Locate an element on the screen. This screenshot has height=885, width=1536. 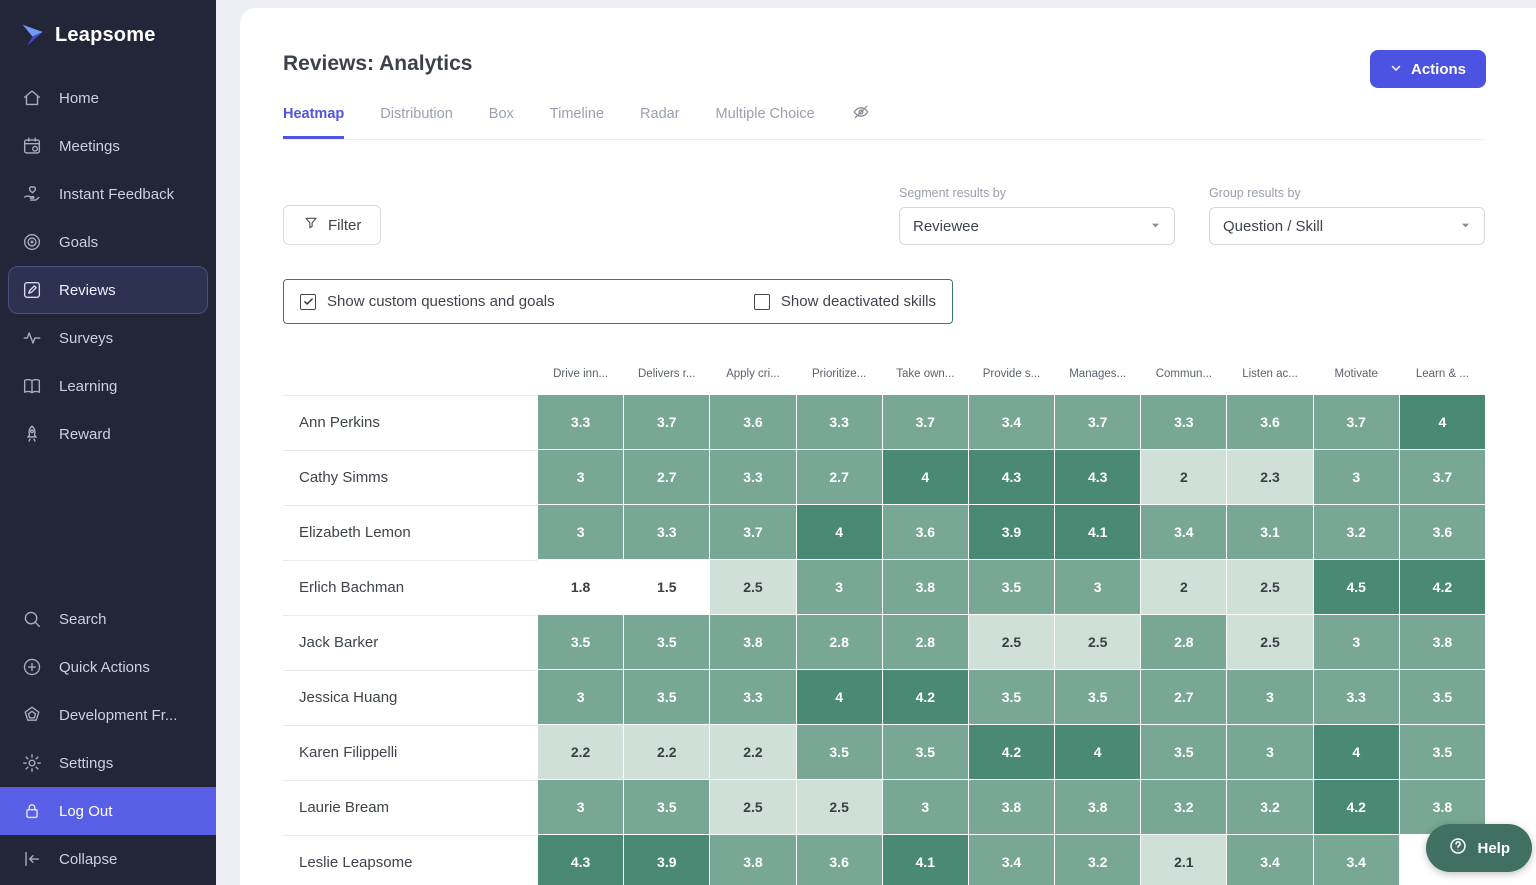
sidebar-item-reward: Reward is located at coordinates (108, 434).